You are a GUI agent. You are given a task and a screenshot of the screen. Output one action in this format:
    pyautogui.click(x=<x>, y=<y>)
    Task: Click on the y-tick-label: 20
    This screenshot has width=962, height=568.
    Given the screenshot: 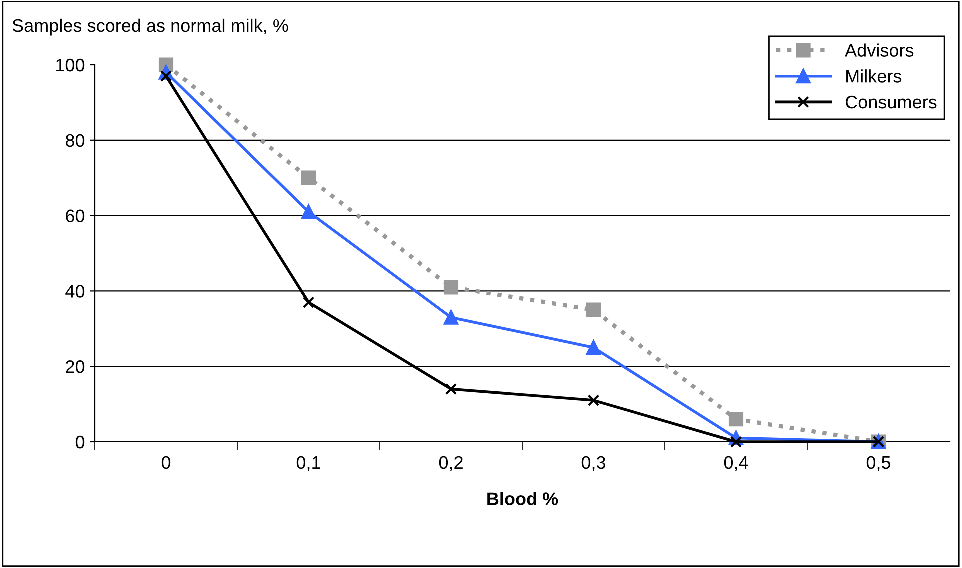 What is the action you would take?
    pyautogui.click(x=75, y=367)
    